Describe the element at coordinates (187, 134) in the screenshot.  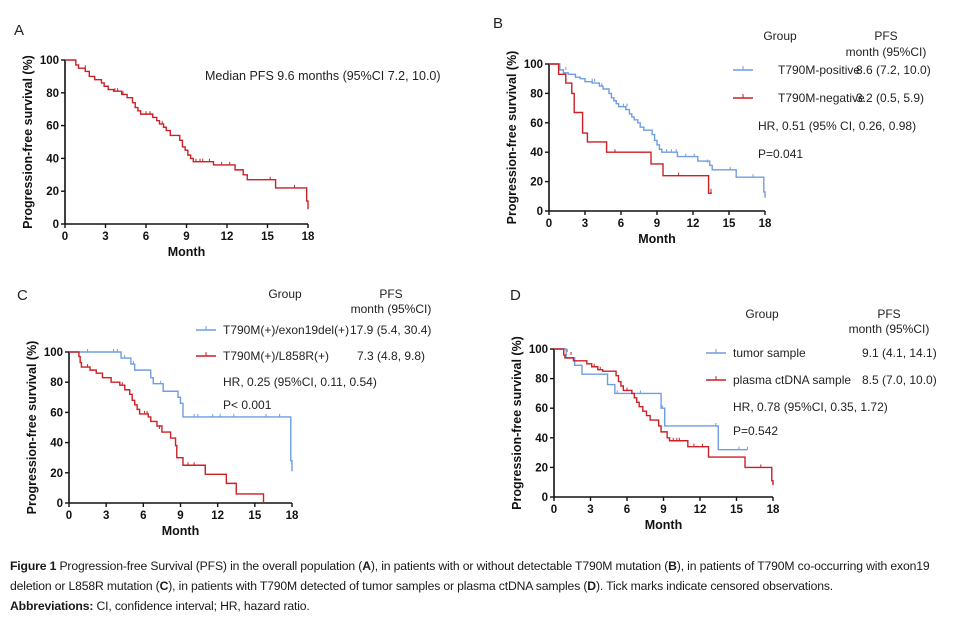
I see `km-curve-overall-population` at that location.